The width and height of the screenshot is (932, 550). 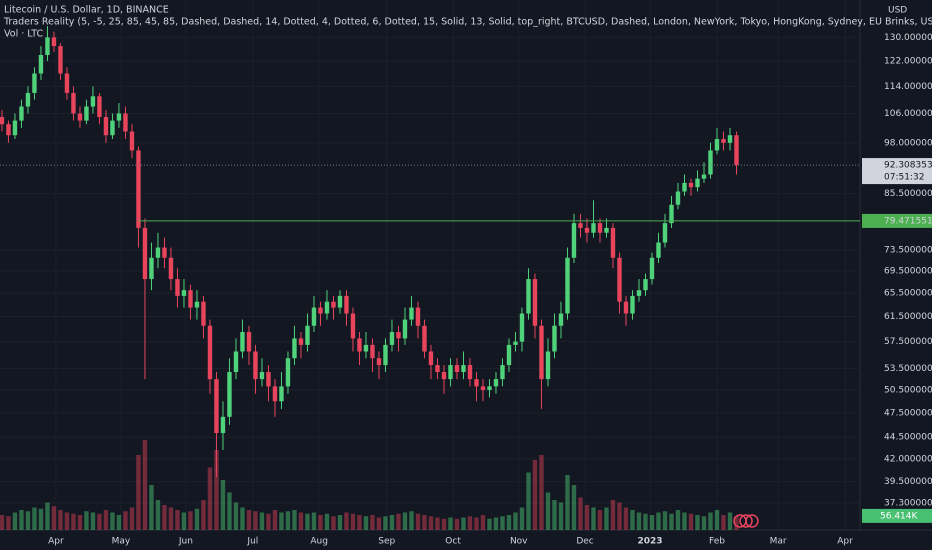 I want to click on y-tick-label: 130.000000, so click(x=908, y=38).